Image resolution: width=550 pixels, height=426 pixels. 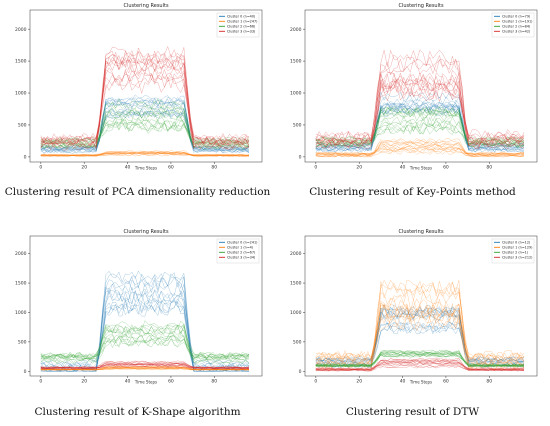 What do you see at coordinates (412, 192) in the screenshot?
I see `caption-key-points: Clustering result of Key-Points method` at bounding box center [412, 192].